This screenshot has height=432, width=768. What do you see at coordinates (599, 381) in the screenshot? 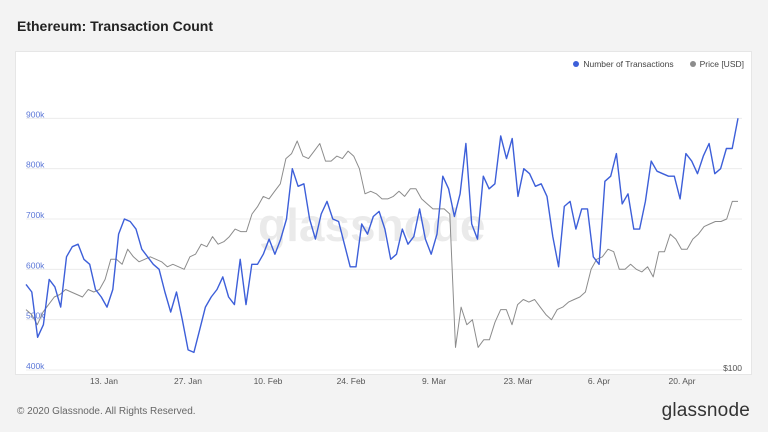
I see `x-tick-label: 6. Apr` at bounding box center [599, 381].